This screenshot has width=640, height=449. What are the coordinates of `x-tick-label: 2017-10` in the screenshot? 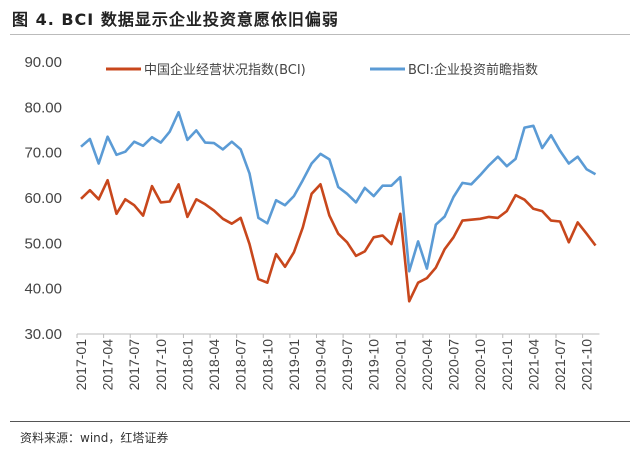 It's located at (161, 365).